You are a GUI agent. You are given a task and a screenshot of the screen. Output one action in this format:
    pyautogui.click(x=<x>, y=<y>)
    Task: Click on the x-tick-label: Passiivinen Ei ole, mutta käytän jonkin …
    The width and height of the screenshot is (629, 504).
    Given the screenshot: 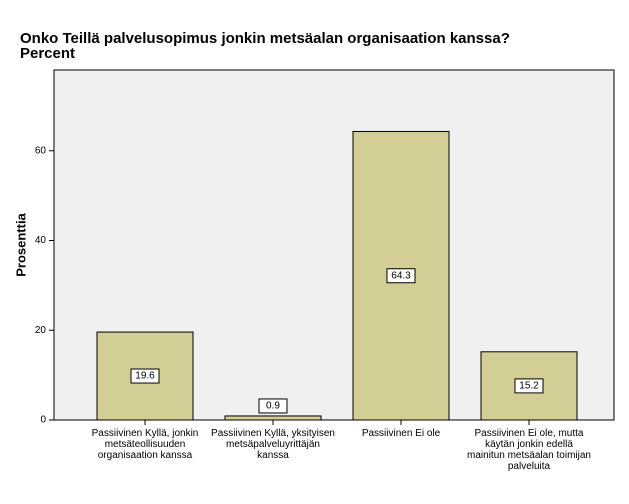 What is the action you would take?
    pyautogui.click(x=529, y=450)
    